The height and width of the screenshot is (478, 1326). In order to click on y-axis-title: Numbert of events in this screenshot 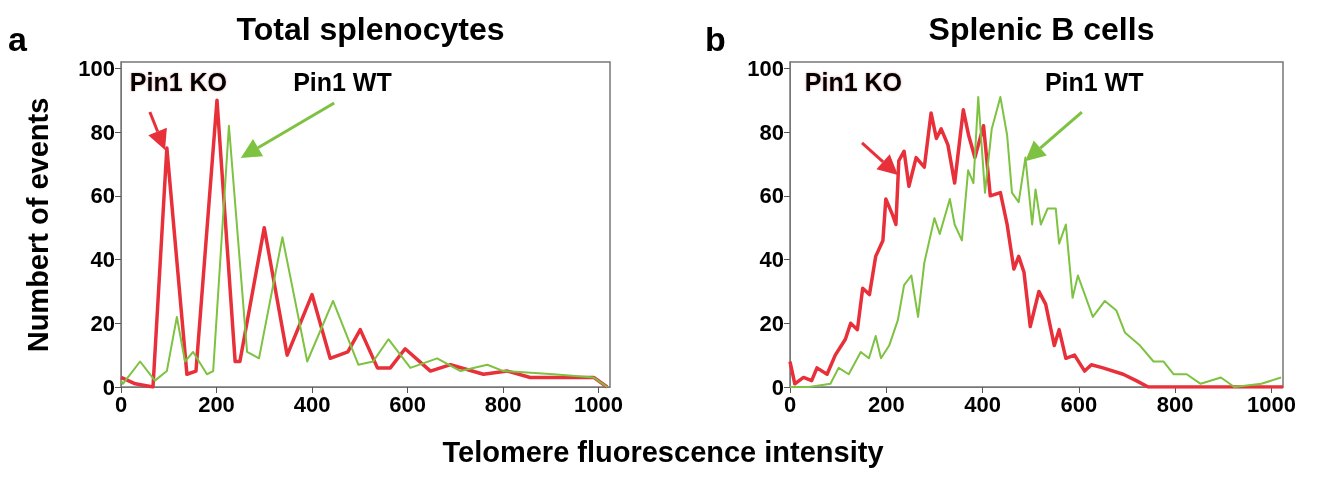, I will do `click(38, 224)`.